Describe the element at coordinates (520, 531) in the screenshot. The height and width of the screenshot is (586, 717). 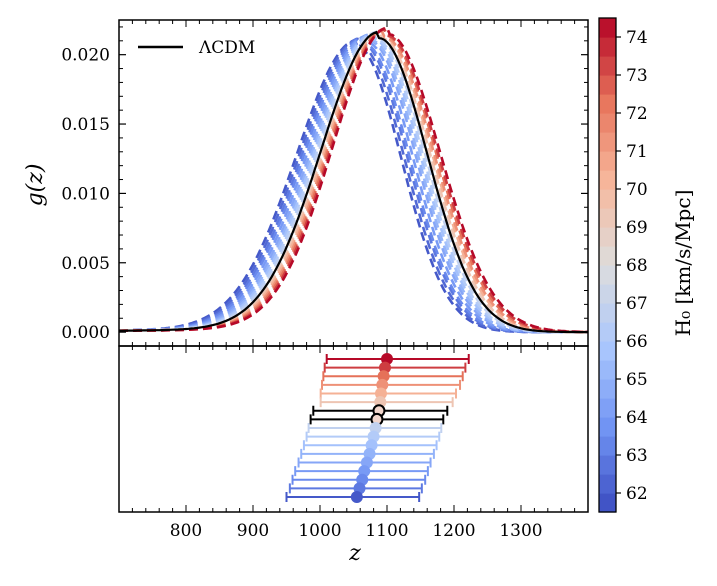
I see `x-tick-label: 1300` at that location.